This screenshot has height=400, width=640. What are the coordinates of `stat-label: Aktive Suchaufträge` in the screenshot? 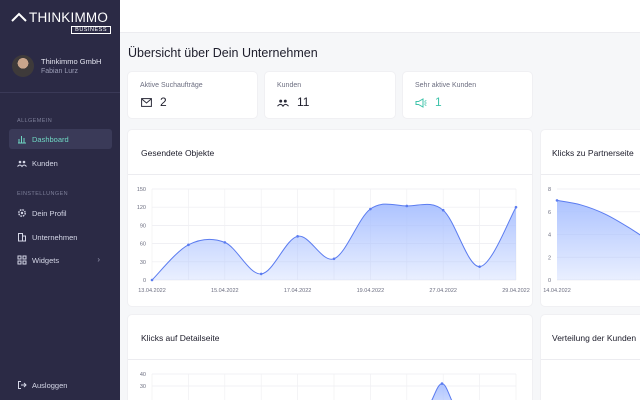 It's located at (171, 85).